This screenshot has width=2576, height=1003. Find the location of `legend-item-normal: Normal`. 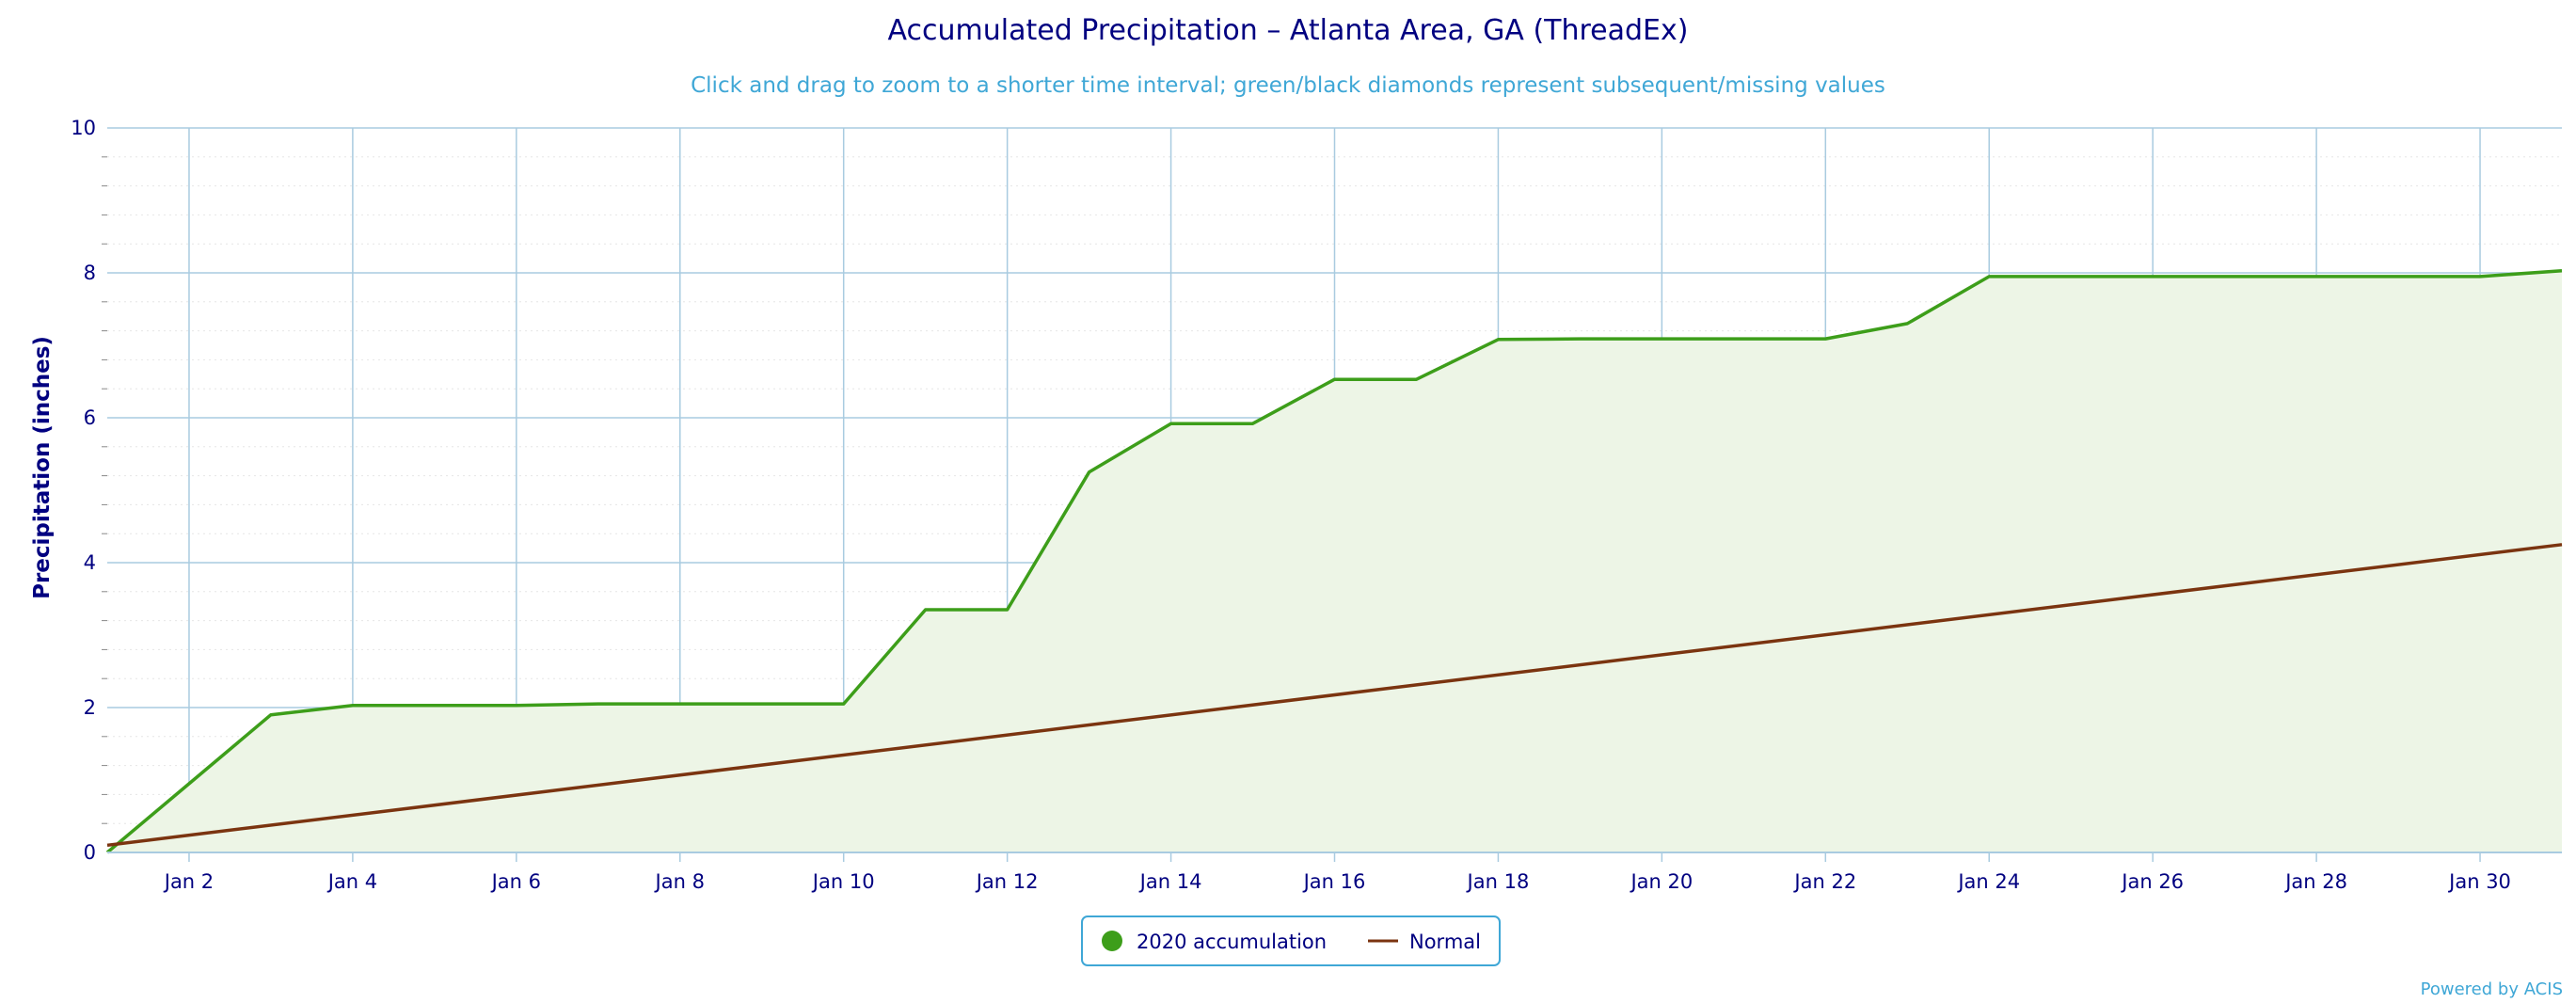

legend-item-normal: Normal is located at coordinates (1425, 942).